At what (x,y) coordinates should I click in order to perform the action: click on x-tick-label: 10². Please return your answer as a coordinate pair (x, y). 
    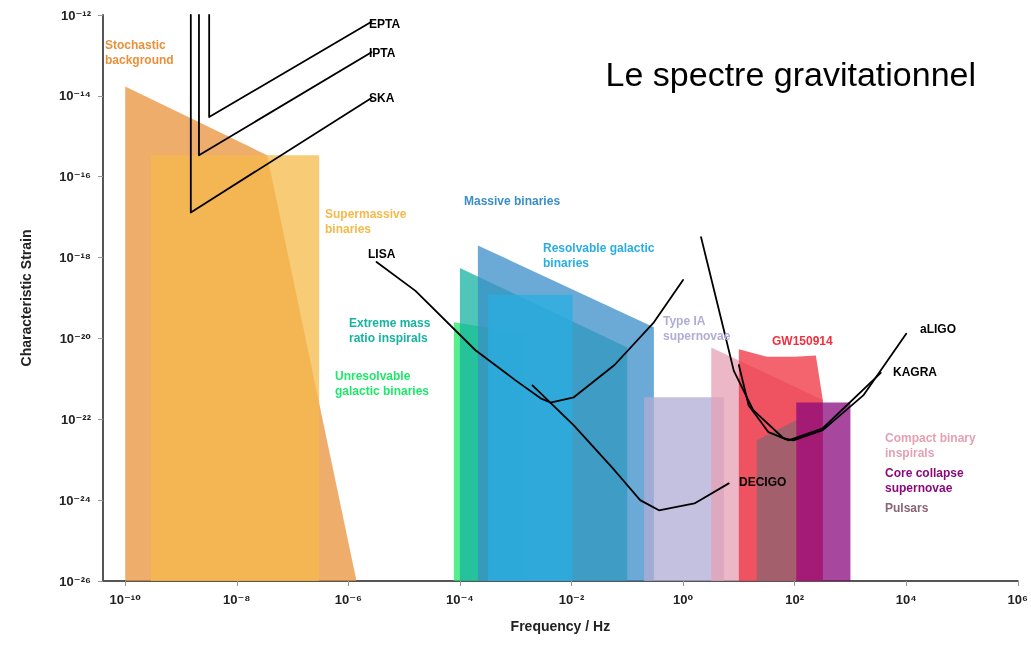
    Looking at the image, I should click on (795, 599).